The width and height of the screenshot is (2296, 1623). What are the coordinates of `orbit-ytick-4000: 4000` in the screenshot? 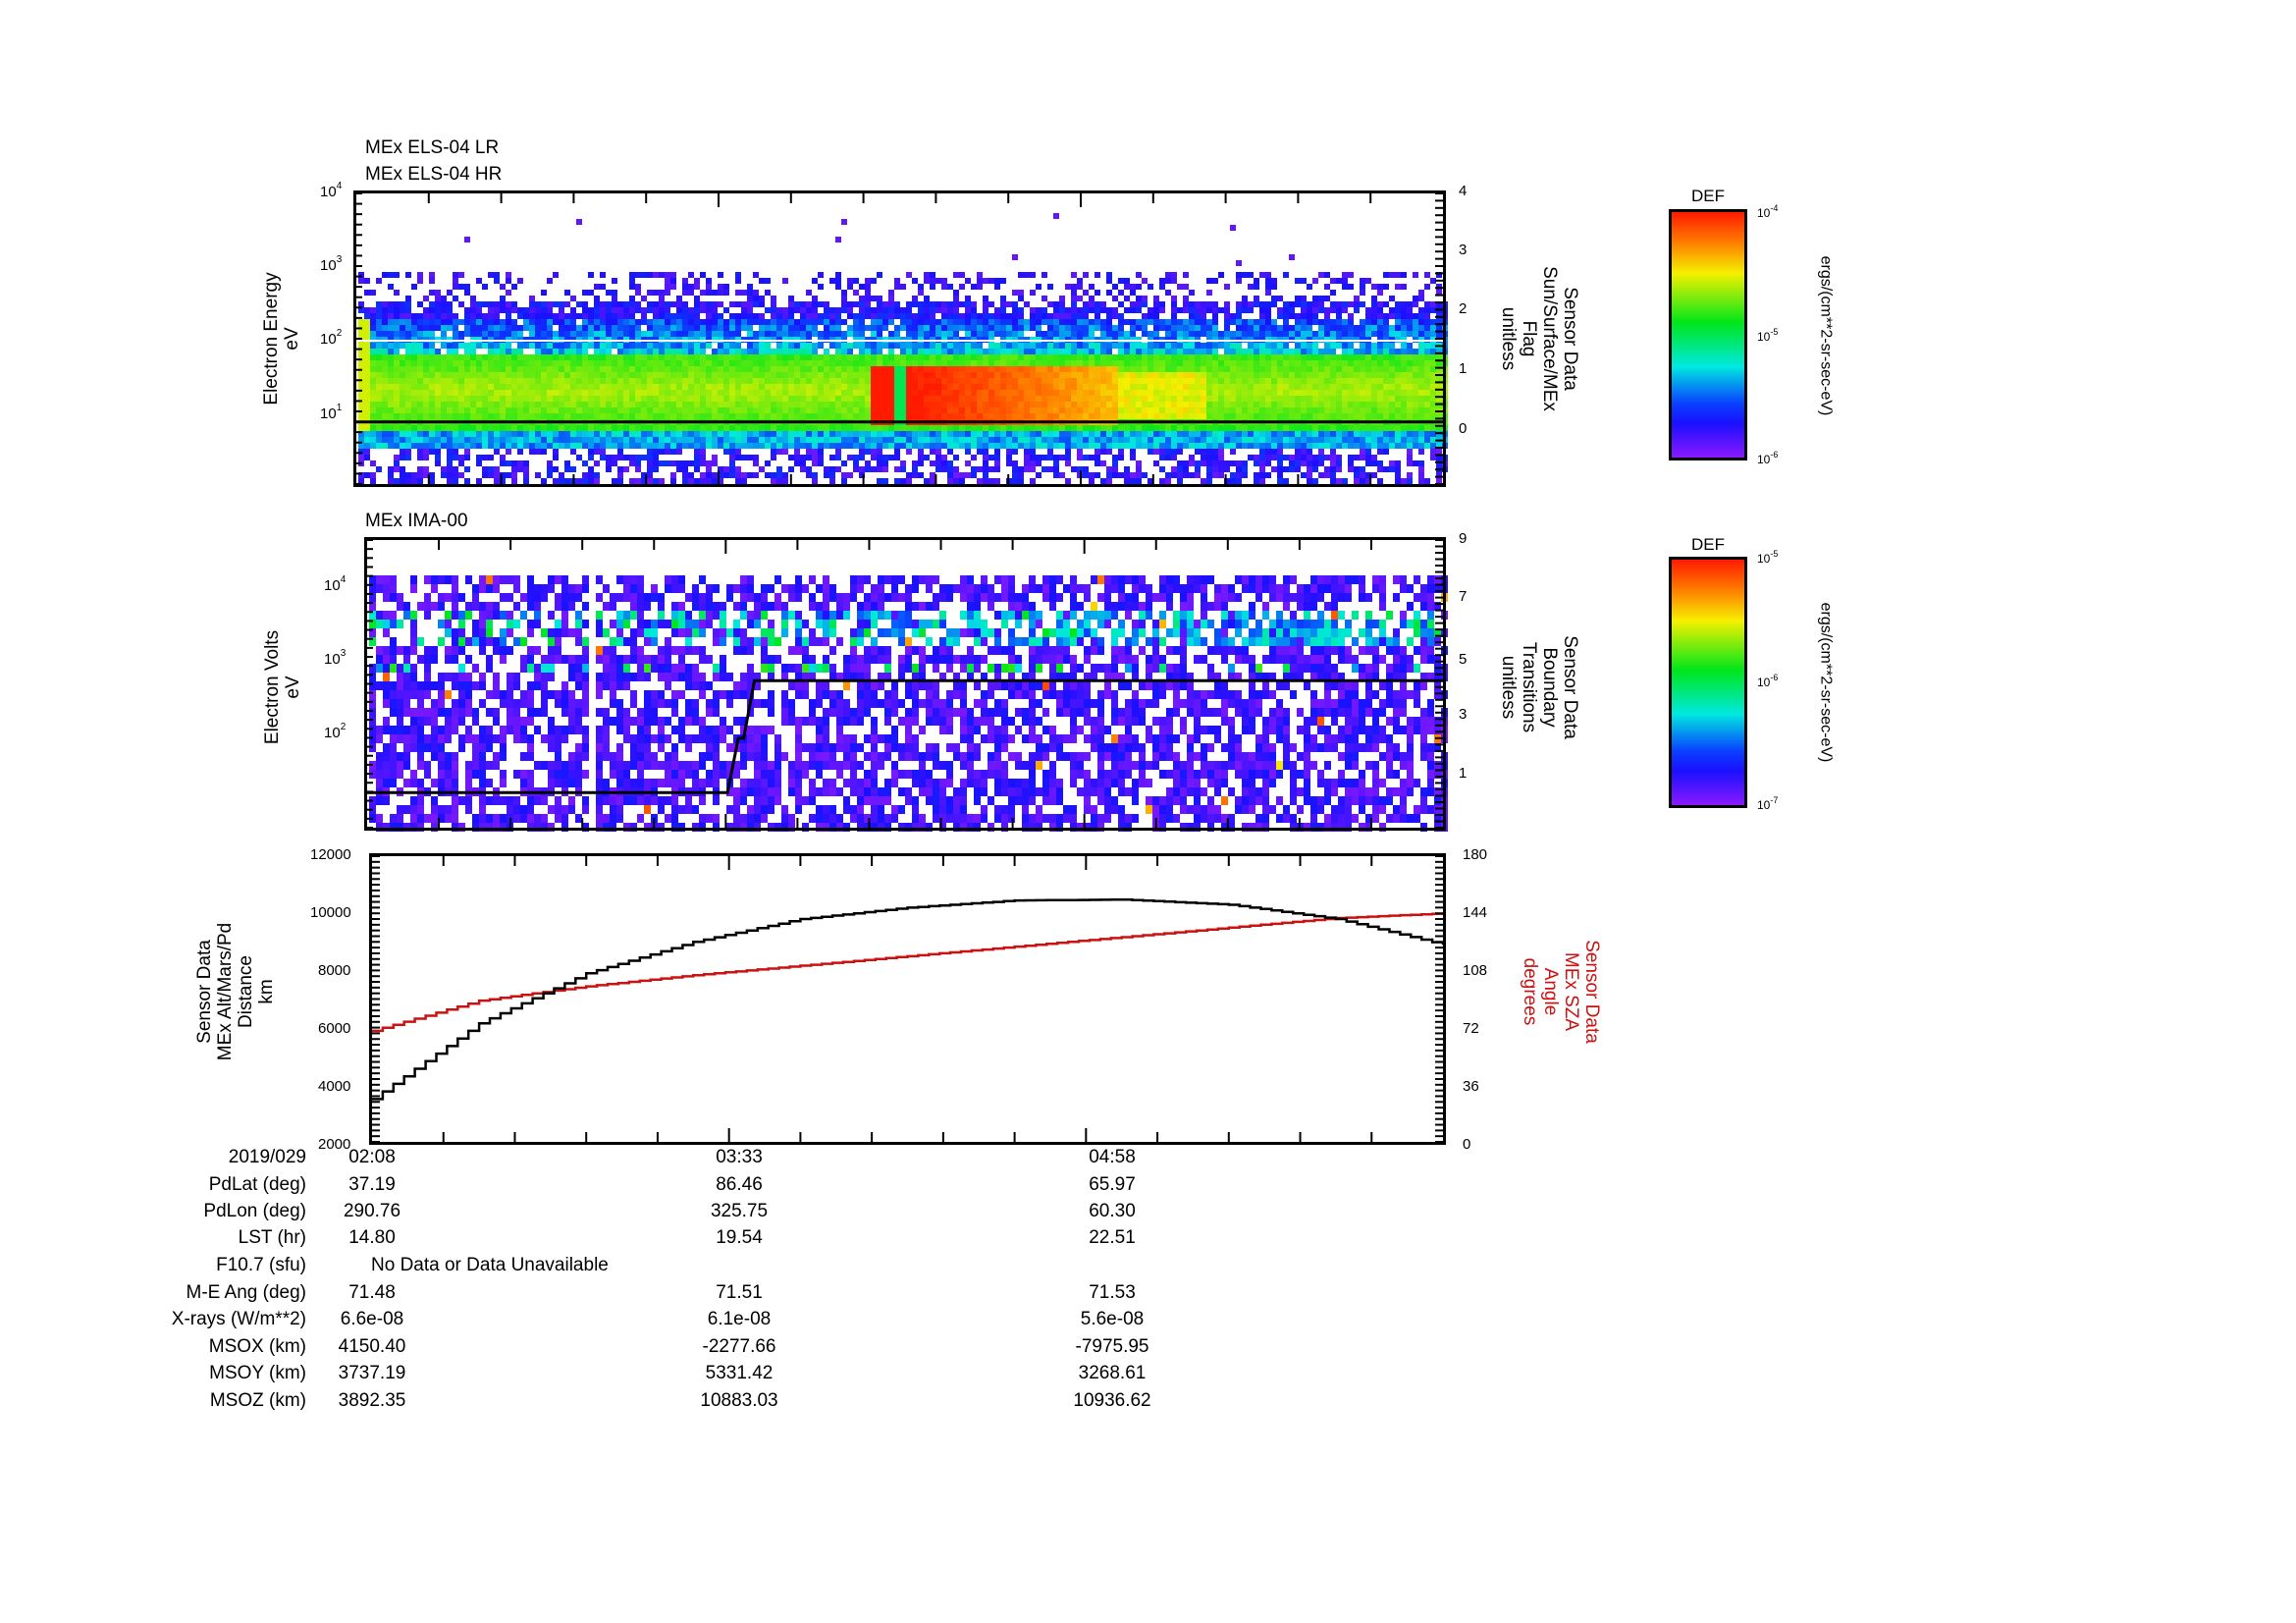 It's located at (334, 1086).